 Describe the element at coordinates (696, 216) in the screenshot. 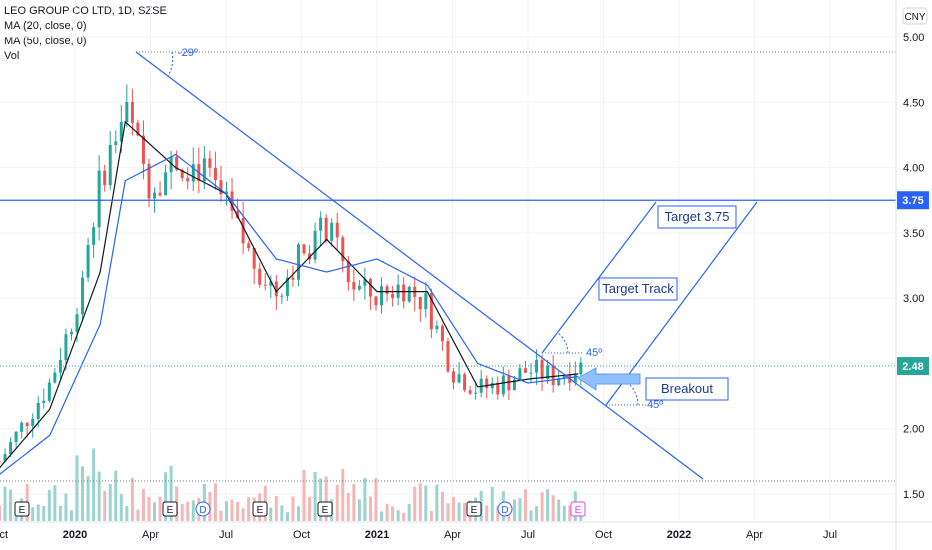

I see `target-label: Target 3.75` at that location.